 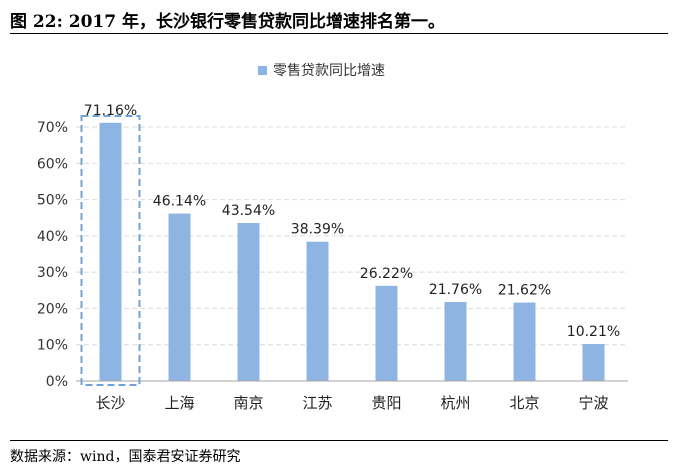 I want to click on legend-label: 零售贷款同比增速, so click(x=329, y=71).